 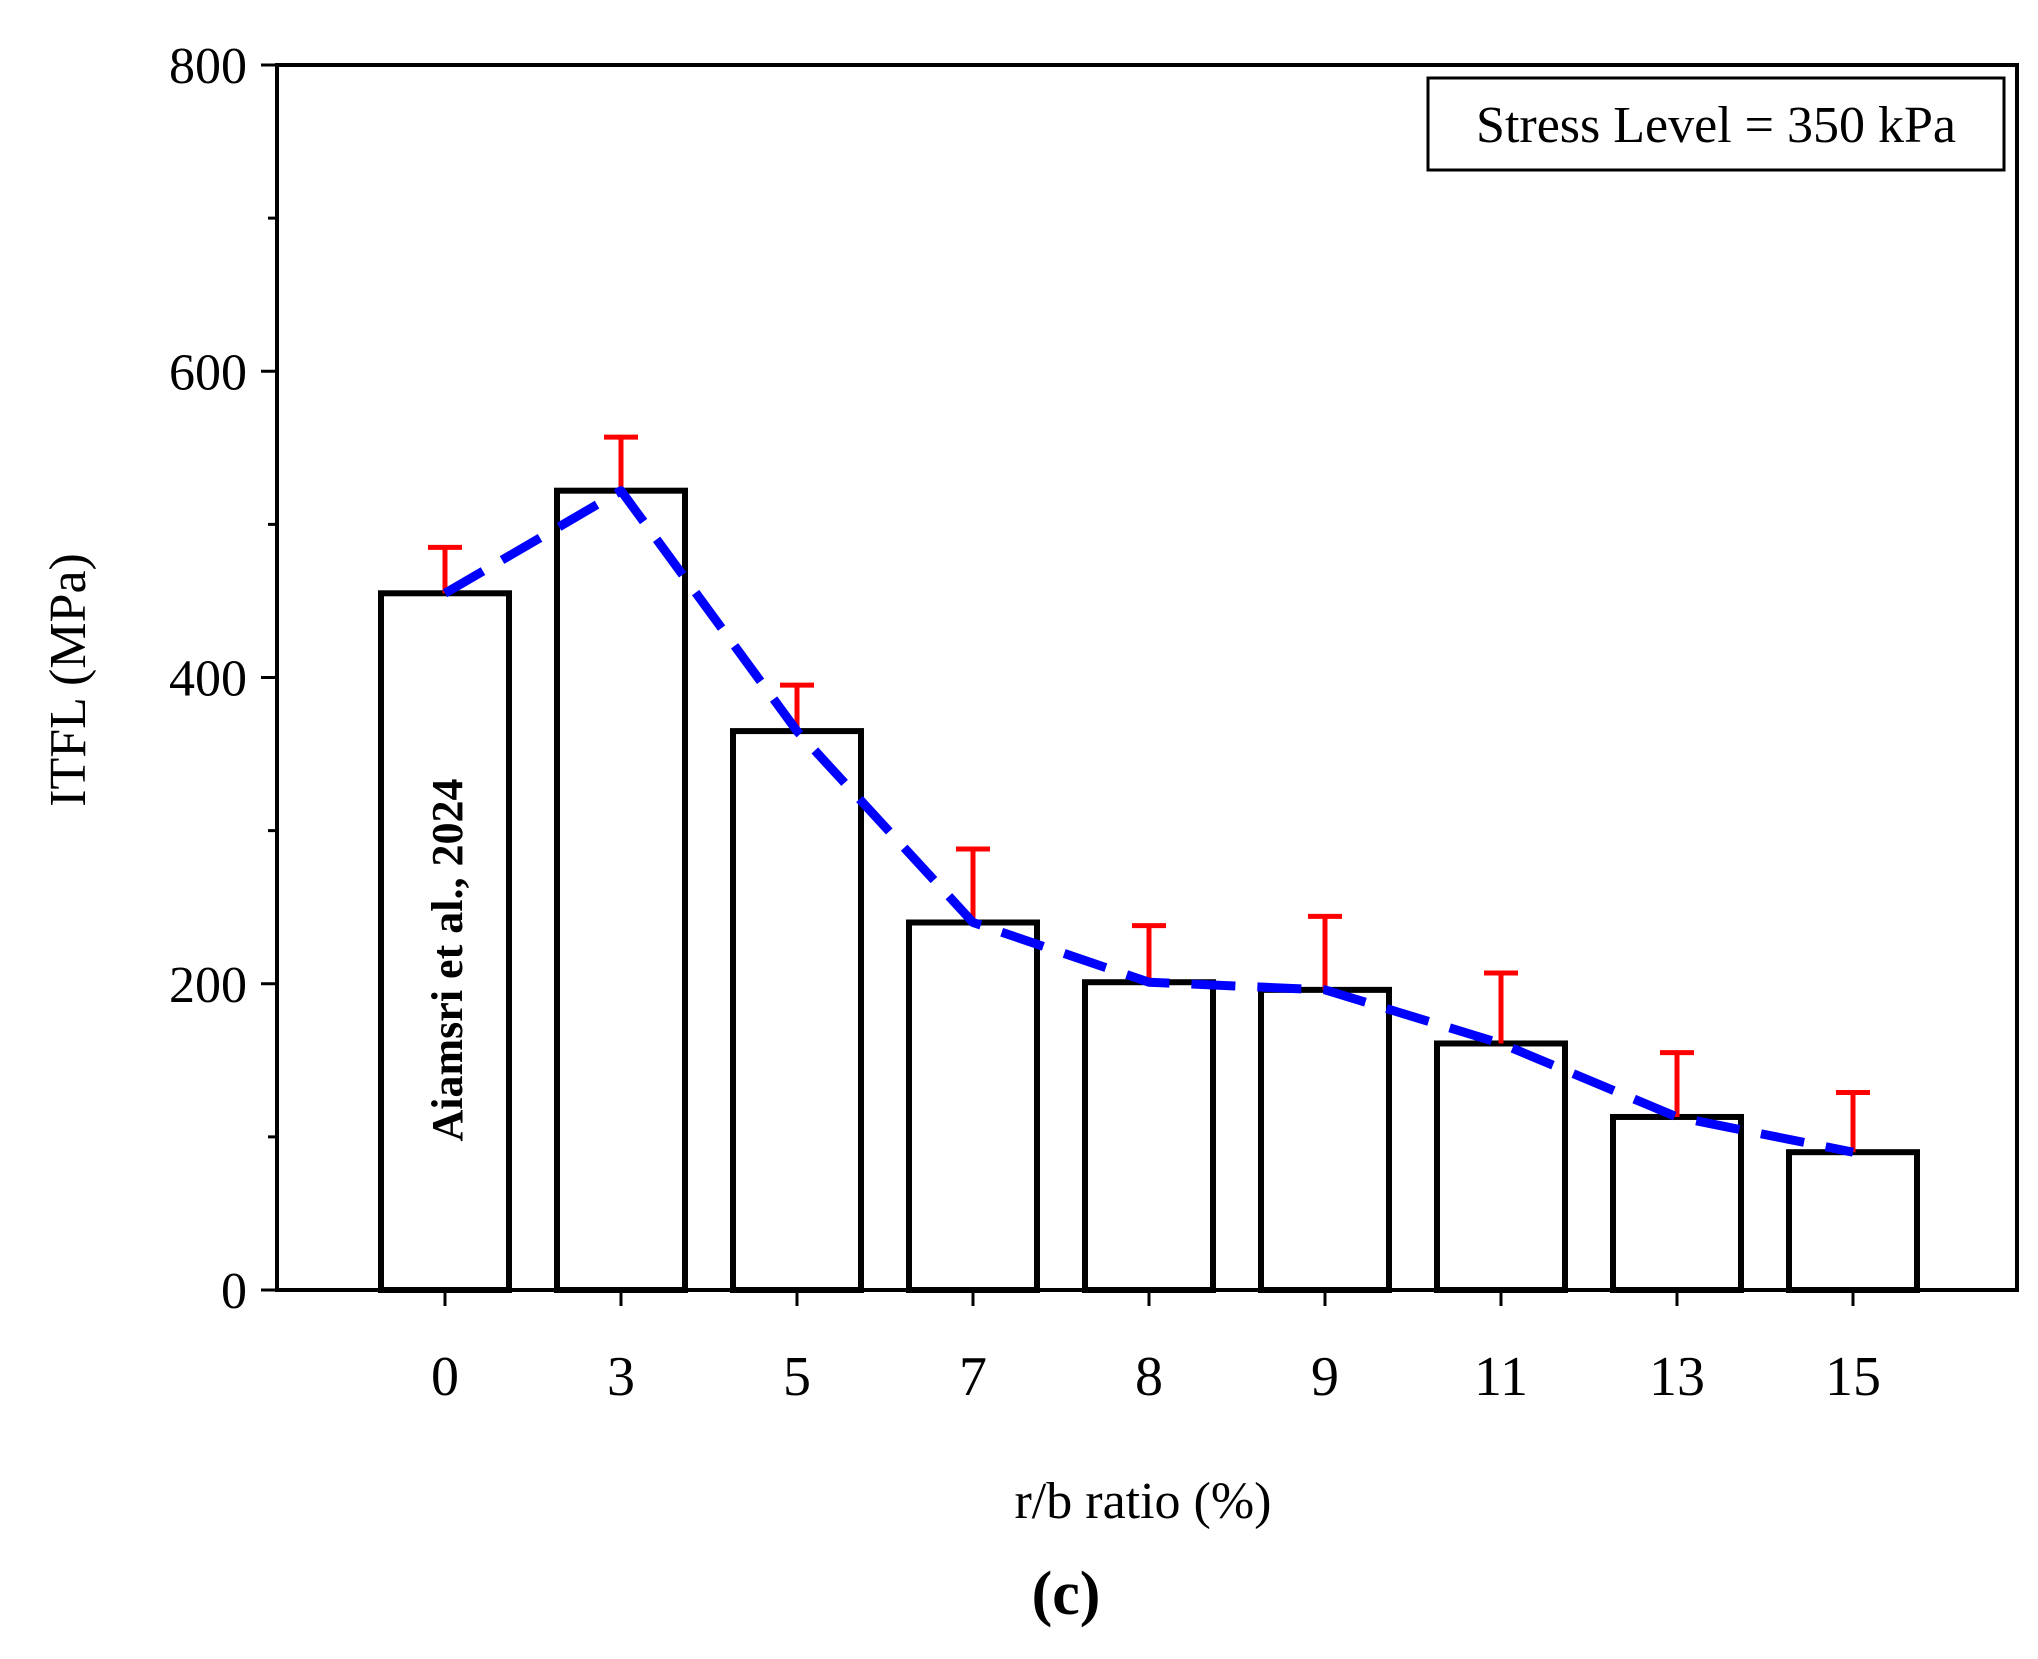 What do you see at coordinates (973, 1377) in the screenshot?
I see `x-tick-label: 7` at bounding box center [973, 1377].